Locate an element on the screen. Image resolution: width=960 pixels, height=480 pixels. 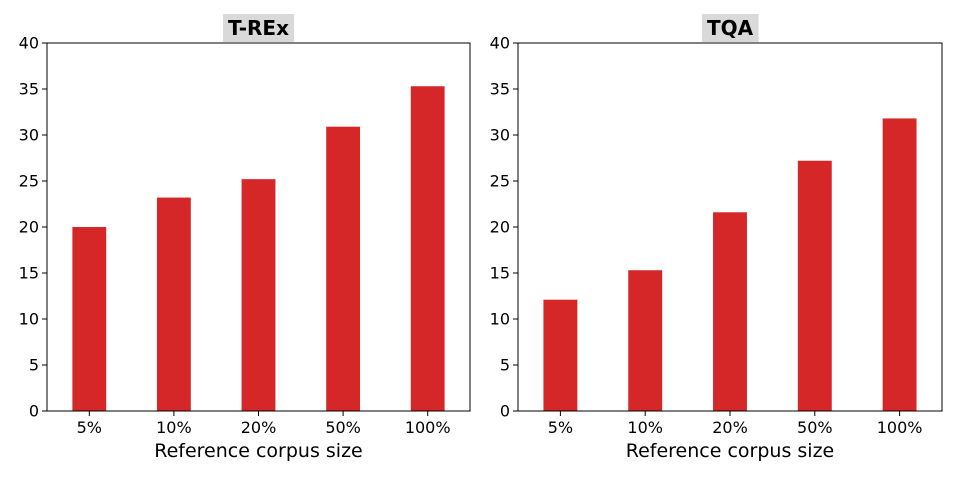
chart-title: T-REx is located at coordinates (258, 28).